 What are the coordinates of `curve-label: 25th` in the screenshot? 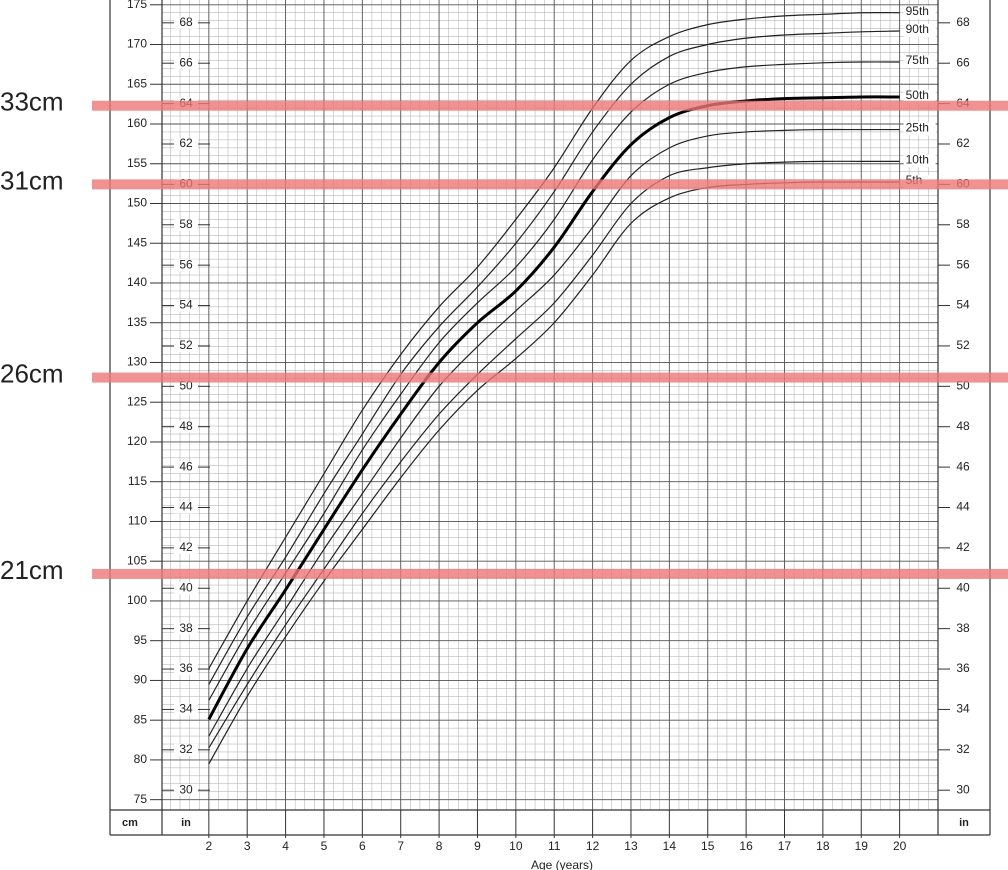 It's located at (917, 128).